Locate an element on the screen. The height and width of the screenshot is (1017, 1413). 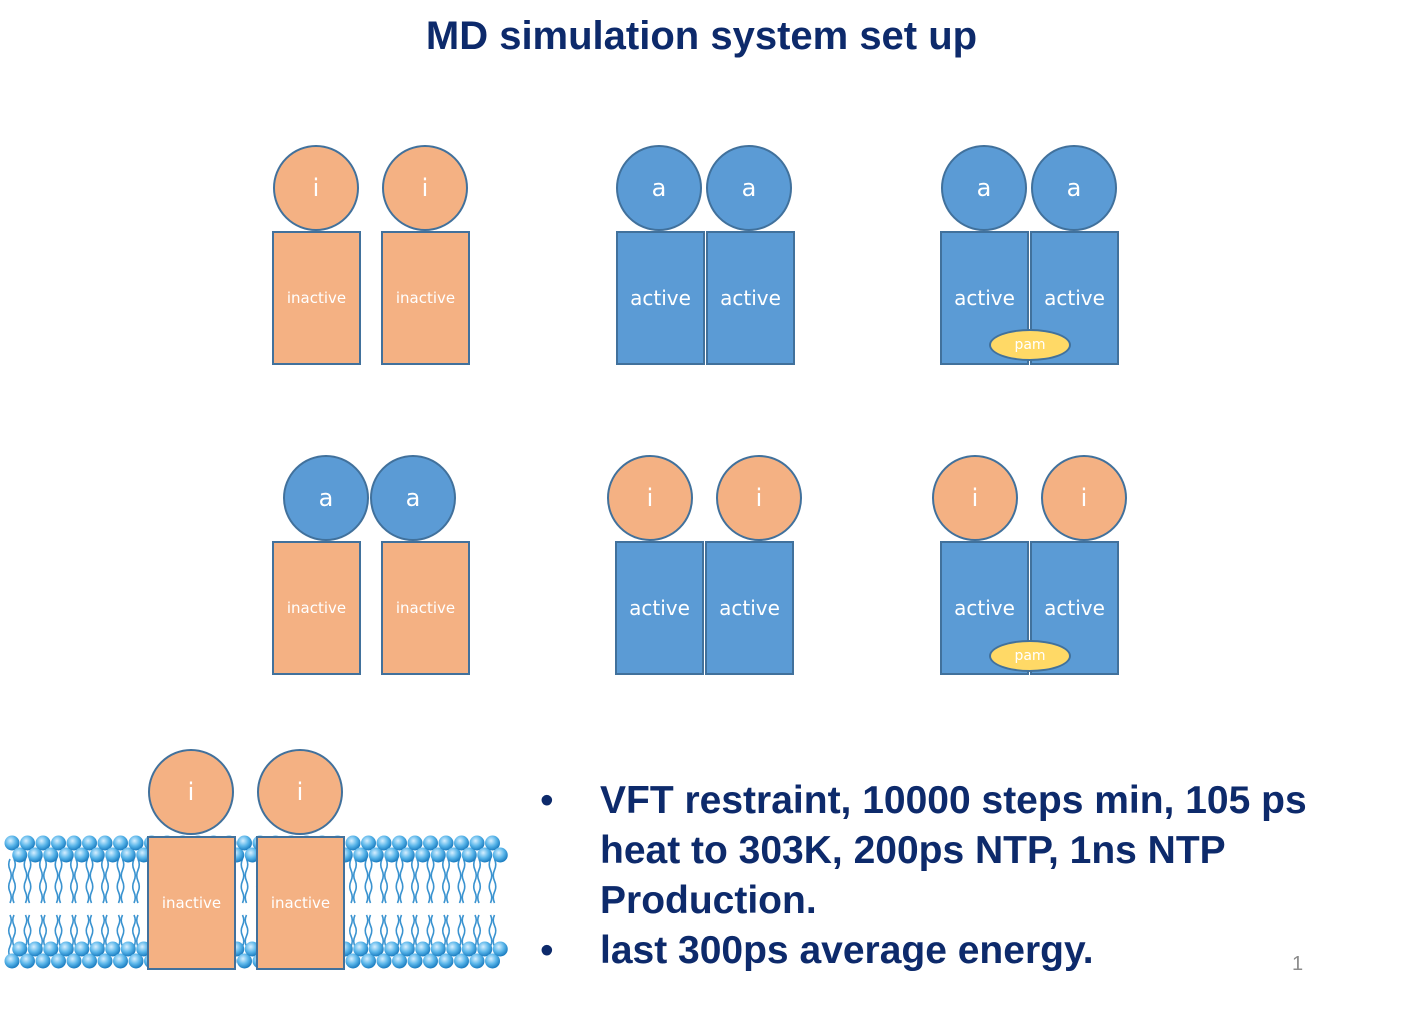
bullet-text: last 300ps average energy. is located at coordinates (847, 950).